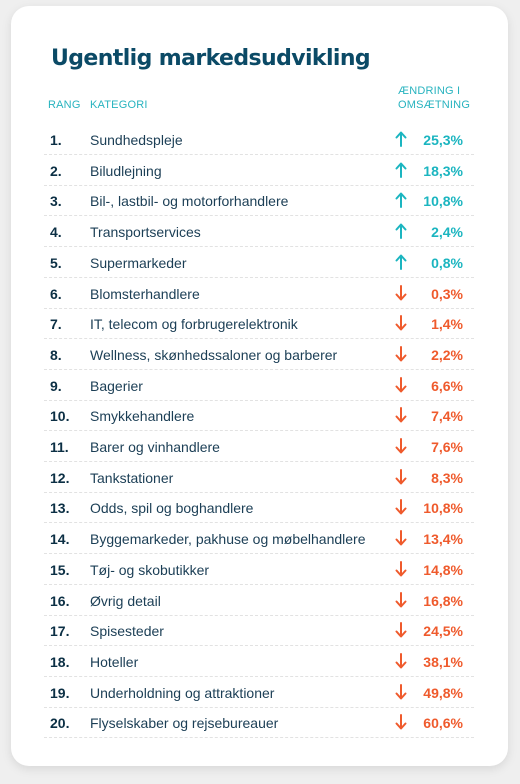  Describe the element at coordinates (214, 354) in the screenshot. I see `row-category: Wellness, skønhedssaloner og barberer` at that location.